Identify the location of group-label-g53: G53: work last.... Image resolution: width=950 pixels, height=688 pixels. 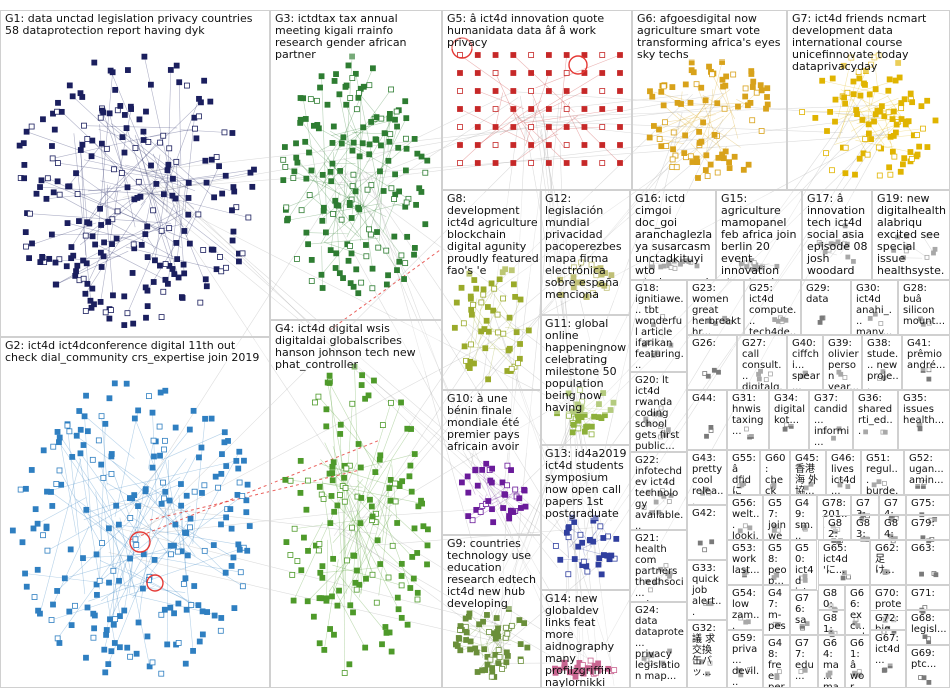
(746, 559).